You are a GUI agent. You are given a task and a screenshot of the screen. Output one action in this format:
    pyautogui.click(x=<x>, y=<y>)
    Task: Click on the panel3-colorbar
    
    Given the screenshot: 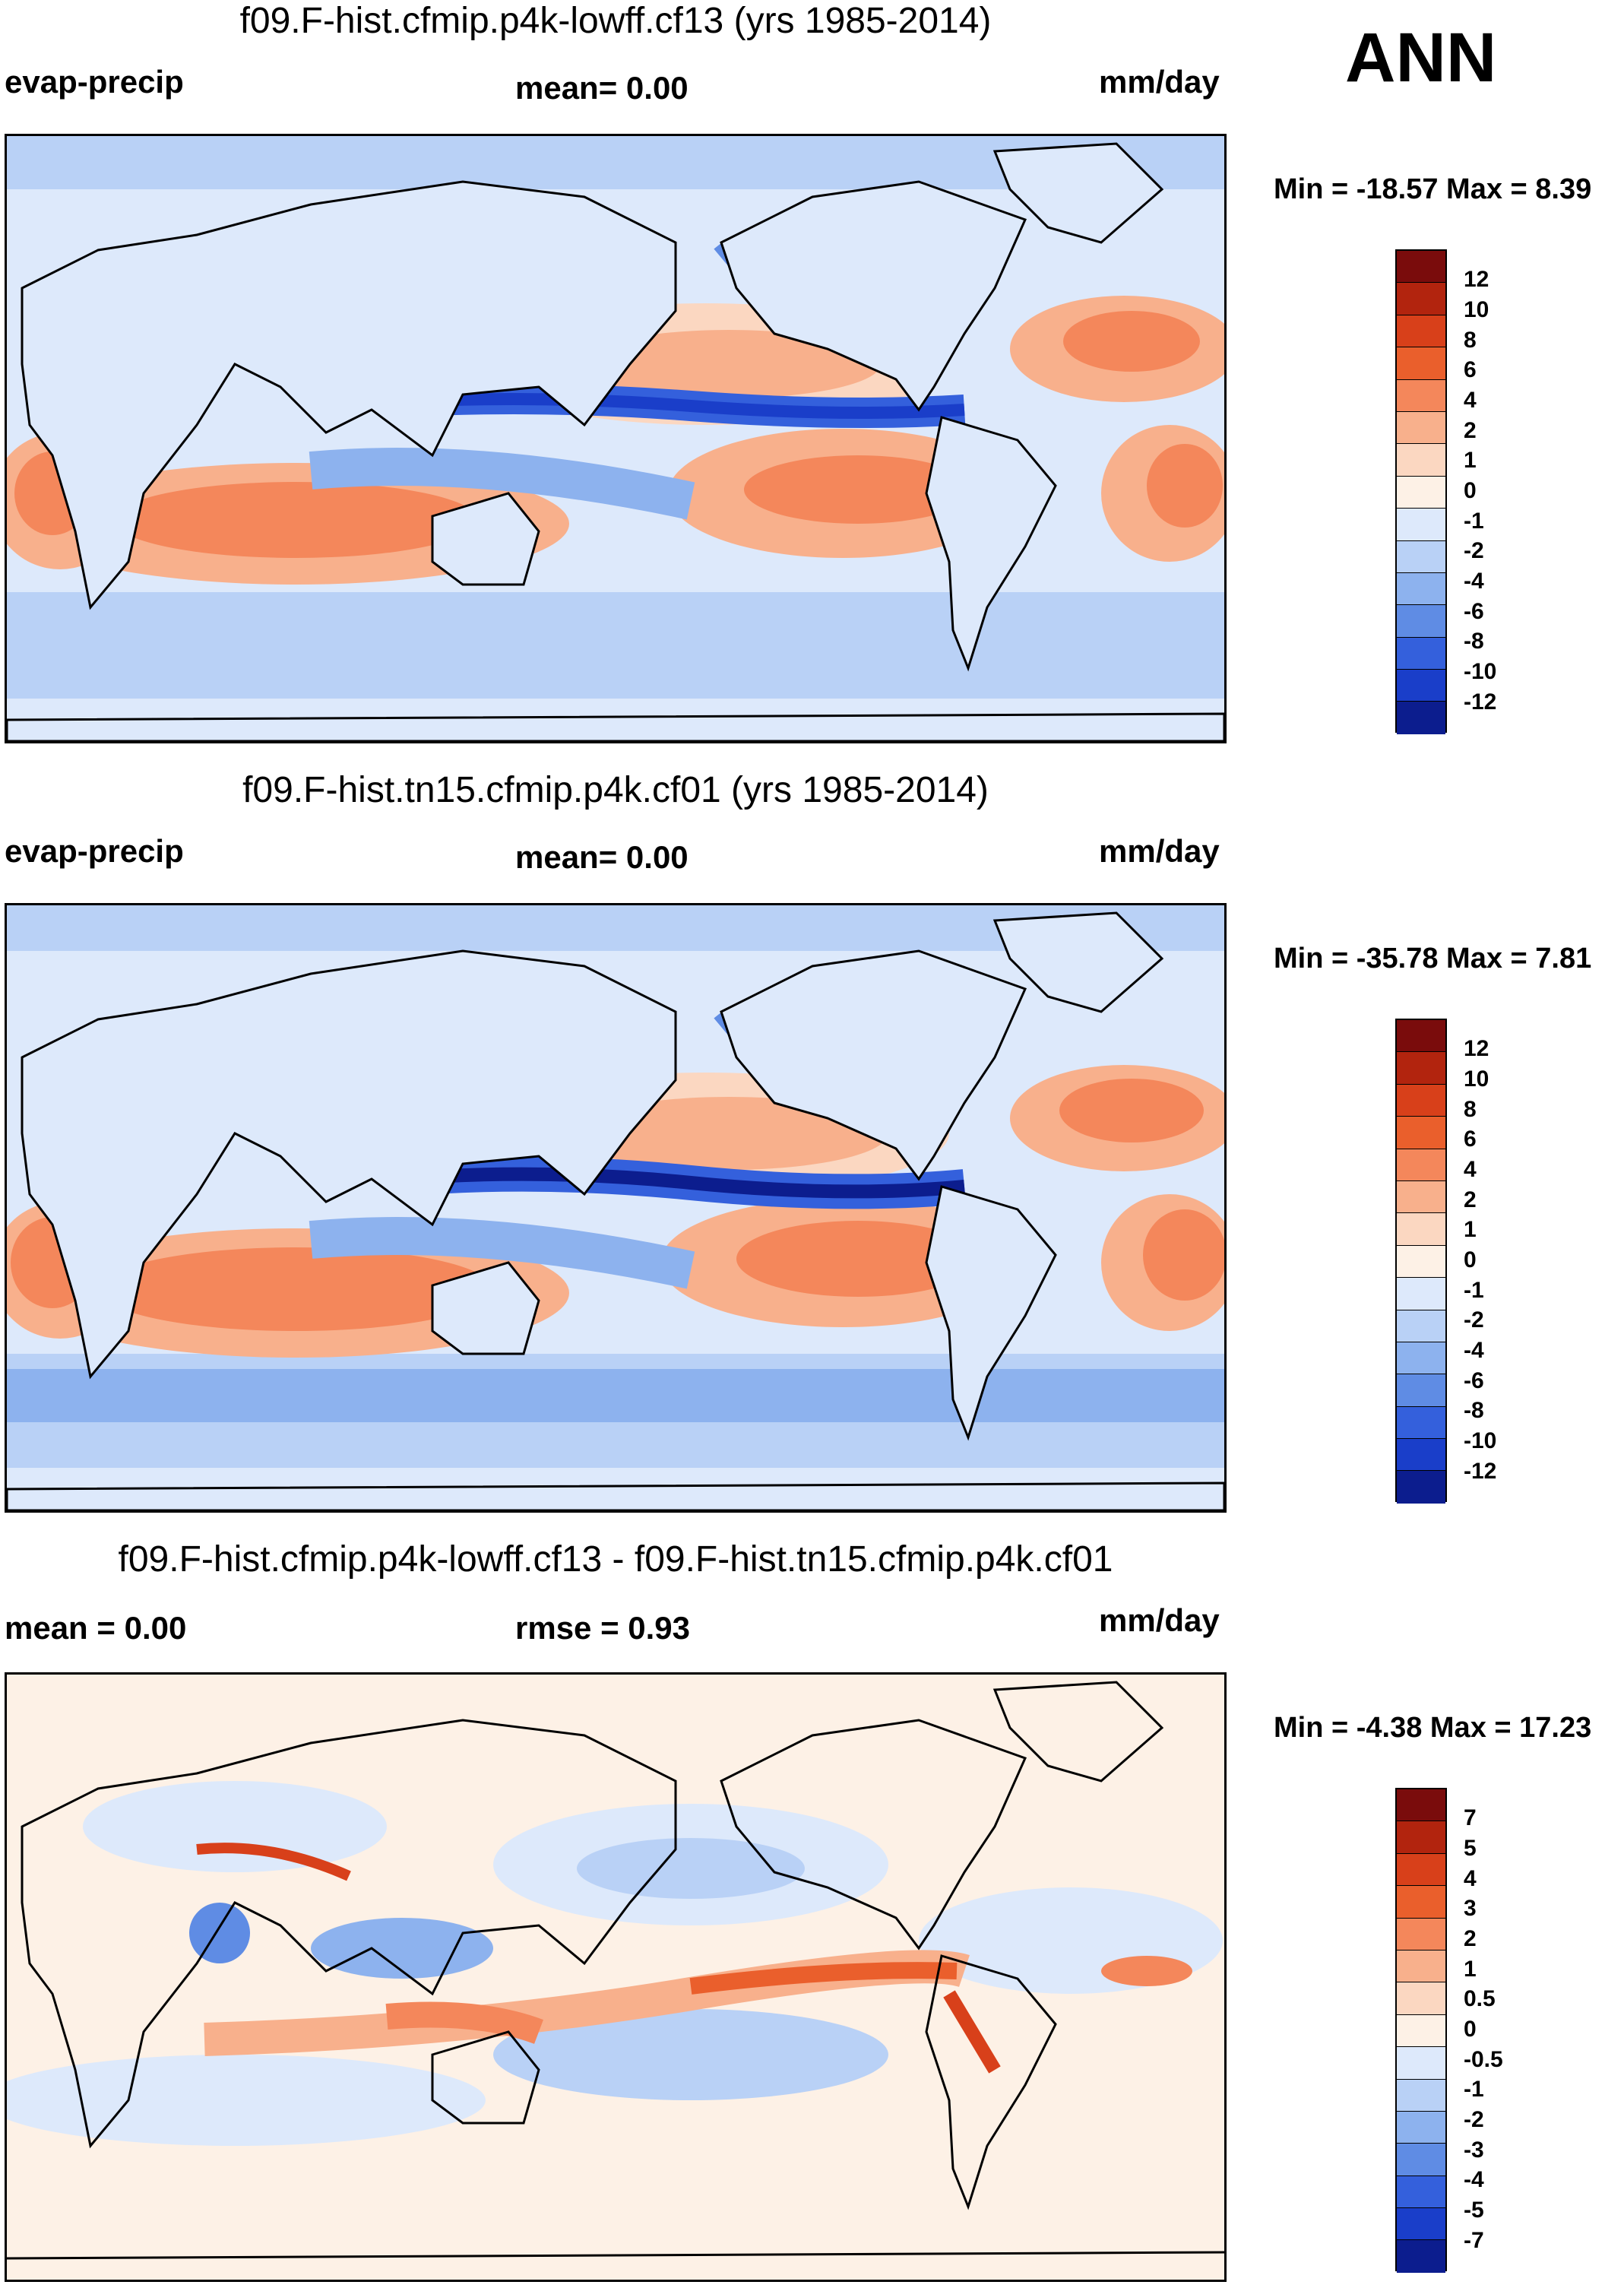 What is the action you would take?
    pyautogui.click(x=1421, y=2030)
    